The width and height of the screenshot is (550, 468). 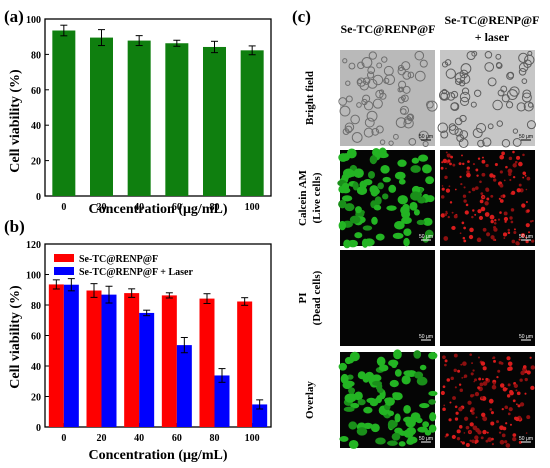 I want to click on scale-text-r3-c1: 50 μm, so click(x=526, y=439).